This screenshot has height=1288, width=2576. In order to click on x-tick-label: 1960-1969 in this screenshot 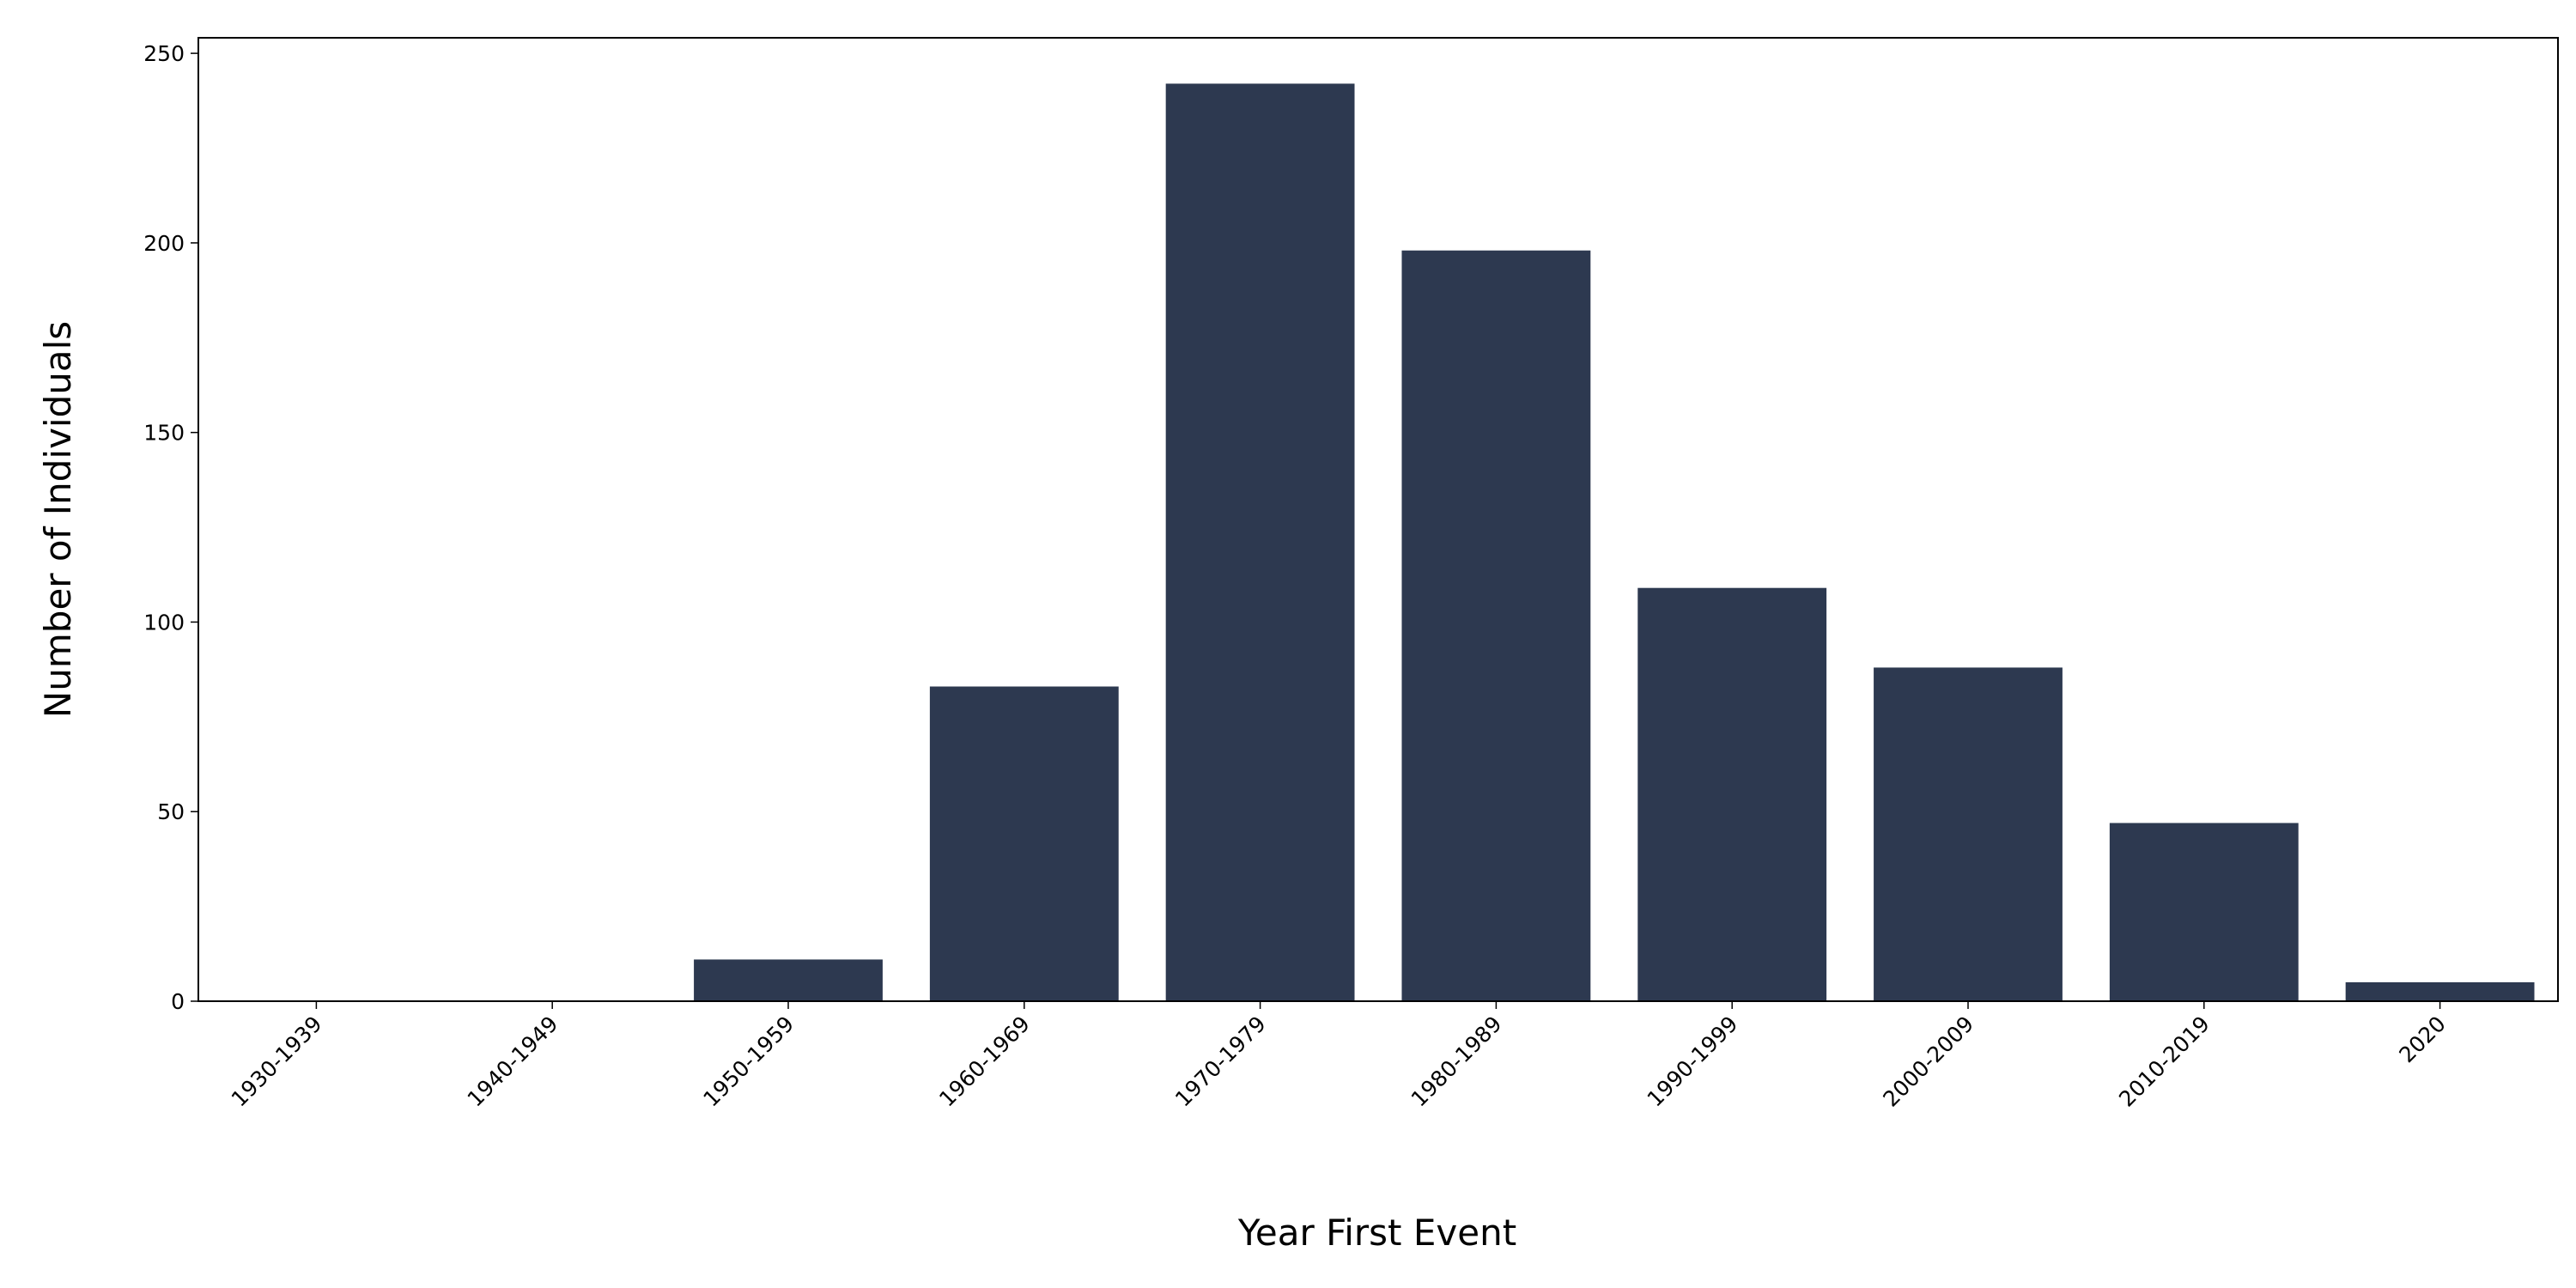, I will do `click(984, 1062)`.